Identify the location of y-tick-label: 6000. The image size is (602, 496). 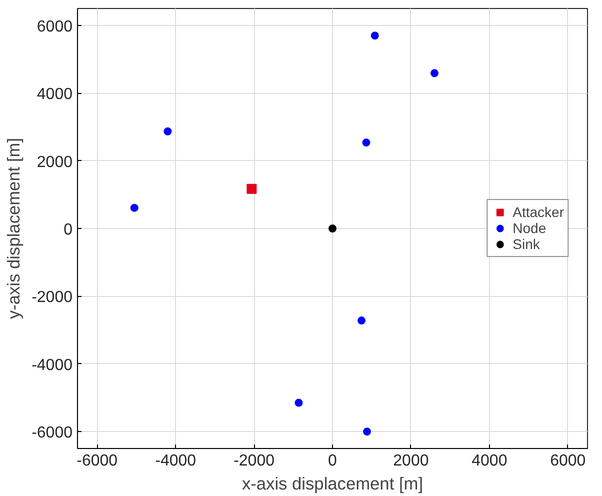
(54, 27).